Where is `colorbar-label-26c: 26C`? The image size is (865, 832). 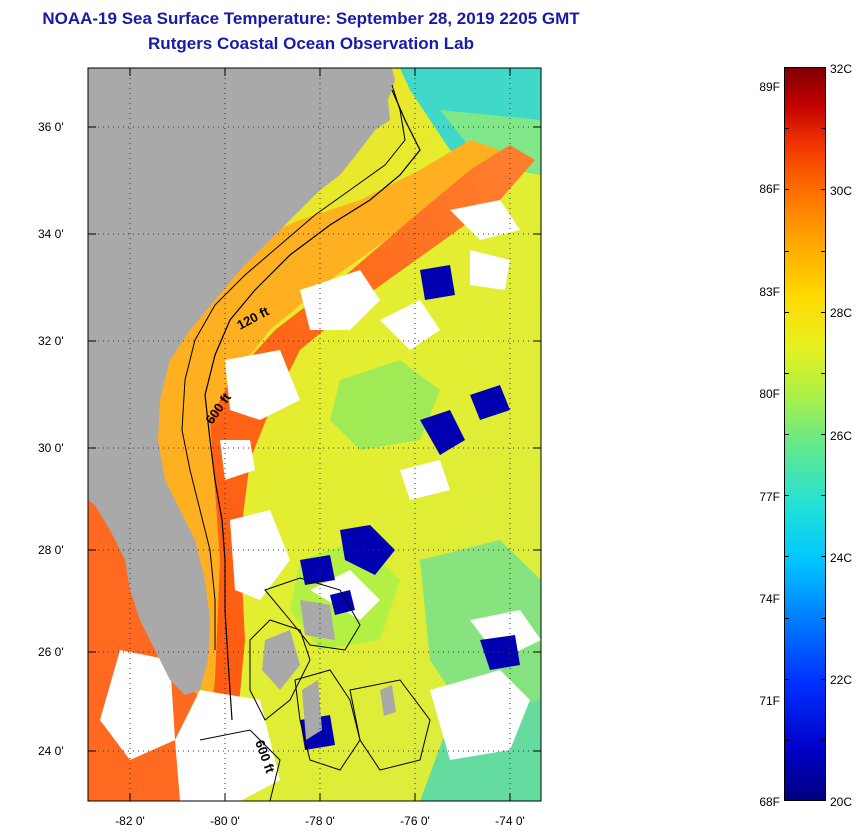
colorbar-label-26c: 26C is located at coordinates (841, 436).